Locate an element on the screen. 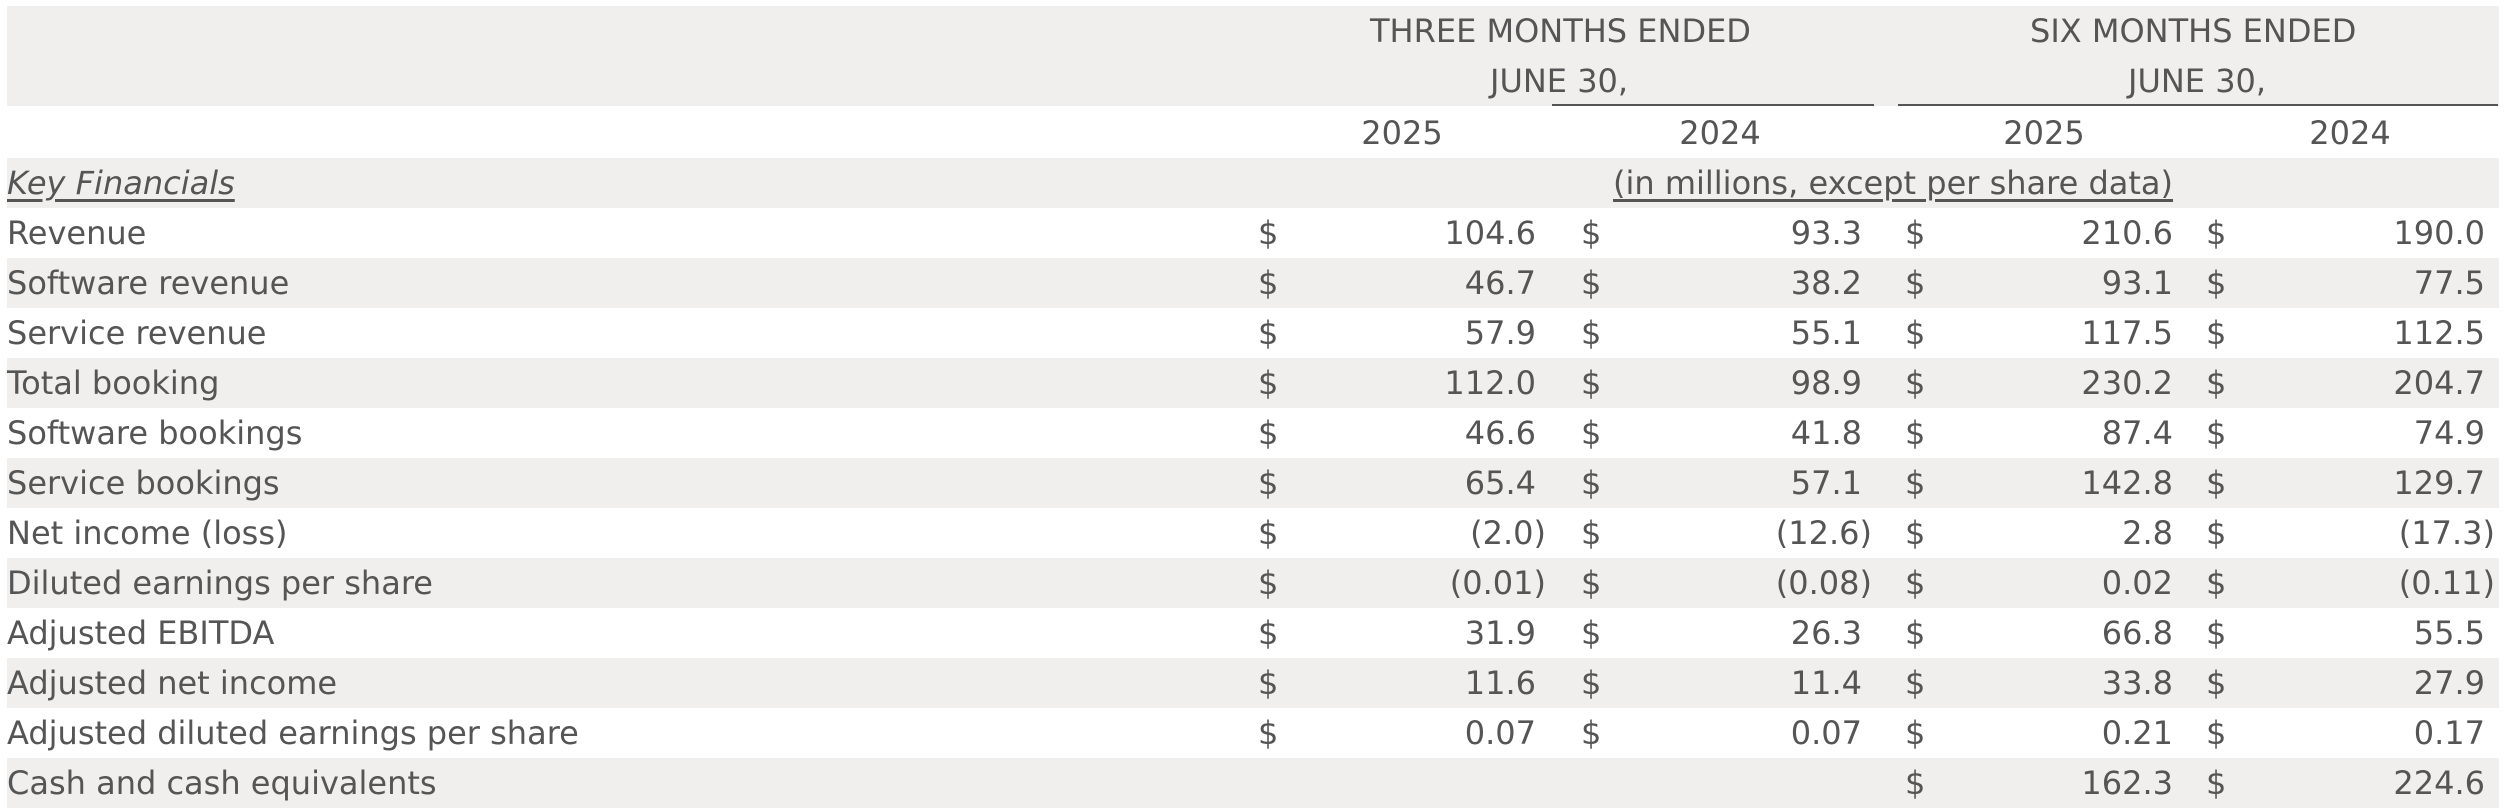 This screenshot has width=2506, height=812. value-cell: 2.8 is located at coordinates (2147, 533).